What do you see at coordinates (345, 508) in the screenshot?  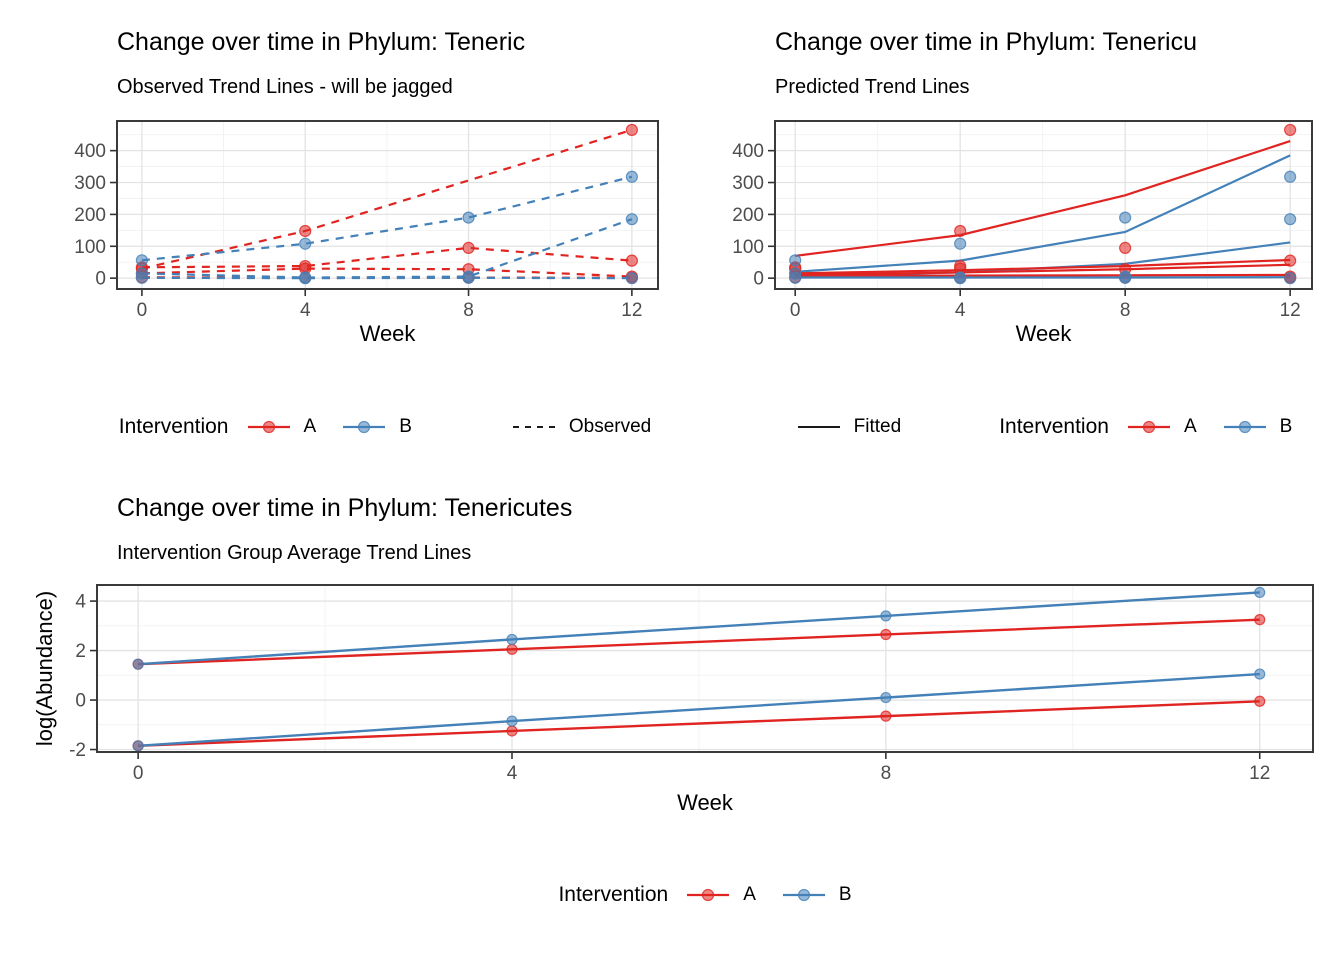 I see `average-chart-title: Change over time in Phylum: Tenericutes` at bounding box center [345, 508].